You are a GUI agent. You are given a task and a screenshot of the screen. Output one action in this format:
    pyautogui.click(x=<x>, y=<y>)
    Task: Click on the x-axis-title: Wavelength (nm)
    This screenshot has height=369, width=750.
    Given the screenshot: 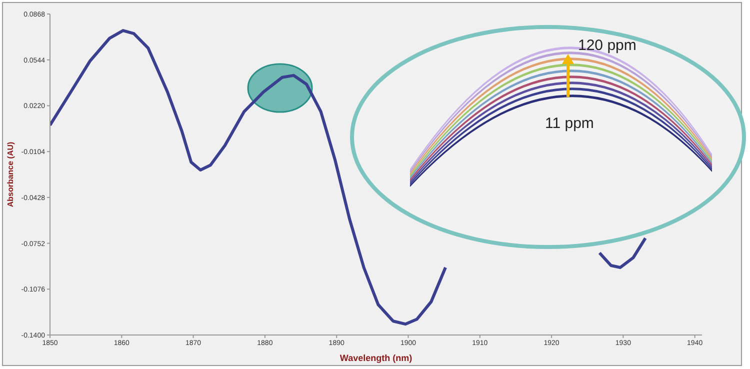 What is the action you would take?
    pyautogui.click(x=376, y=358)
    